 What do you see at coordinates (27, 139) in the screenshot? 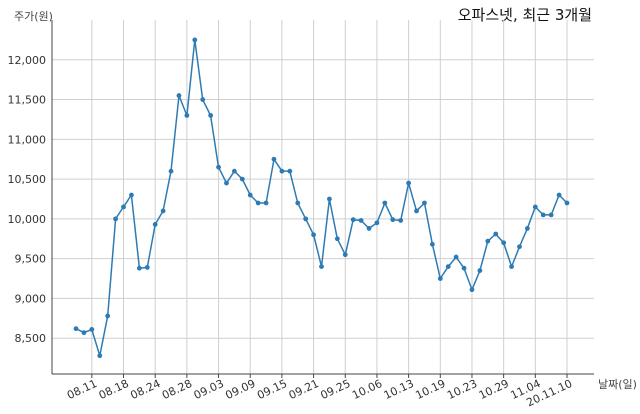
I see `y-tick-label: 11,000` at bounding box center [27, 139].